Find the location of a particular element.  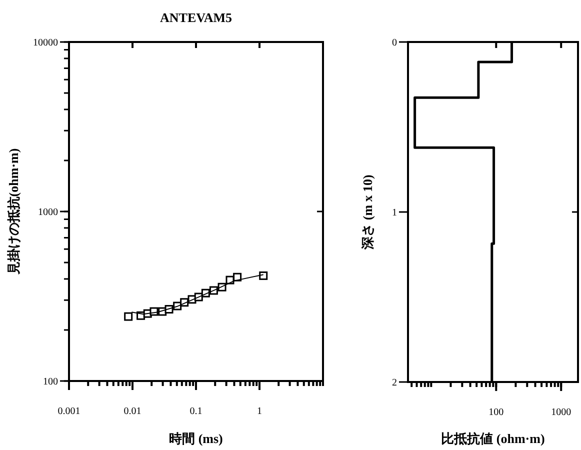

y-axis-title: 見掛けの抵抗(ohm·m) is located at coordinates (13, 212).